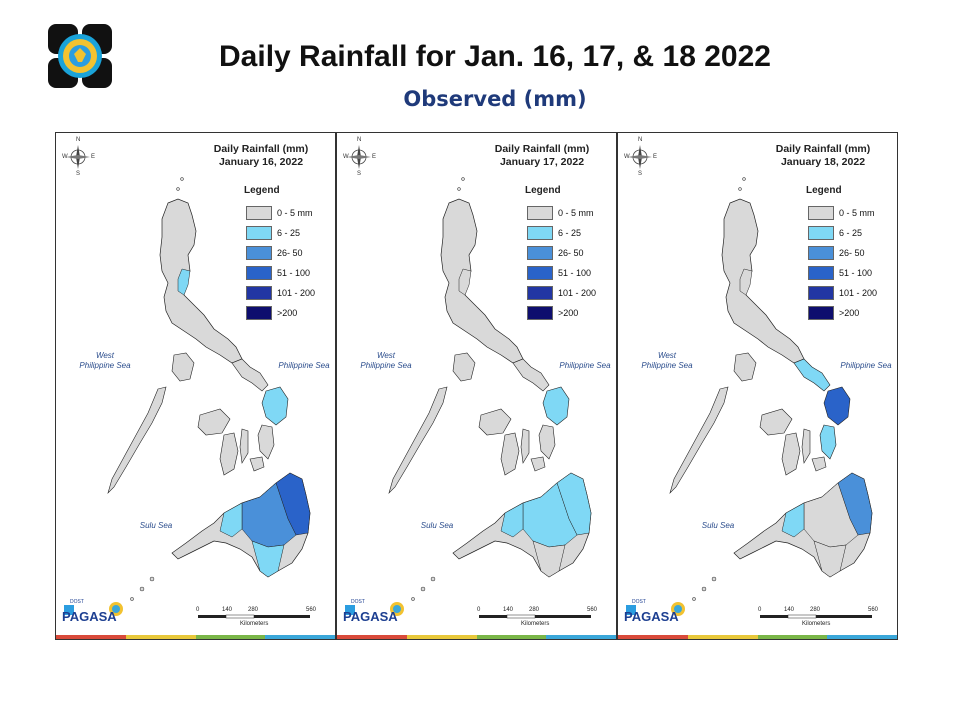  What do you see at coordinates (386, 360) in the screenshot?
I see `west-philippine-sea-label: West Philippine Sea` at bounding box center [386, 360].